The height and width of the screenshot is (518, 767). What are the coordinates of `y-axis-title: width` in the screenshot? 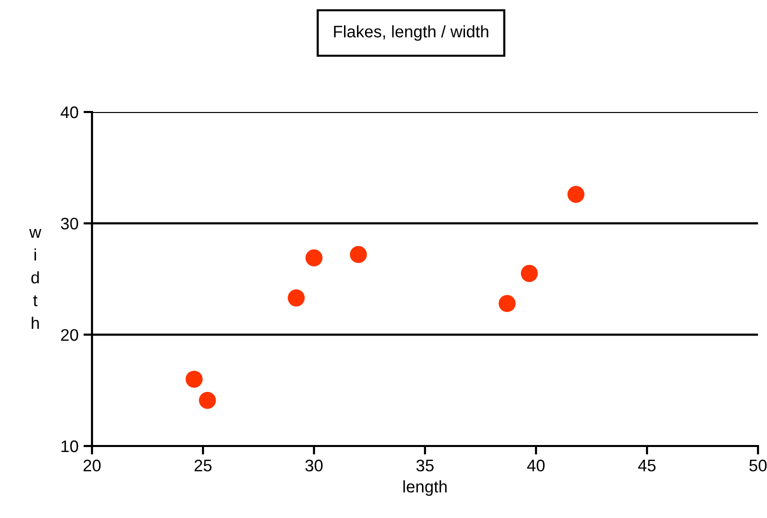 It's located at (35, 278).